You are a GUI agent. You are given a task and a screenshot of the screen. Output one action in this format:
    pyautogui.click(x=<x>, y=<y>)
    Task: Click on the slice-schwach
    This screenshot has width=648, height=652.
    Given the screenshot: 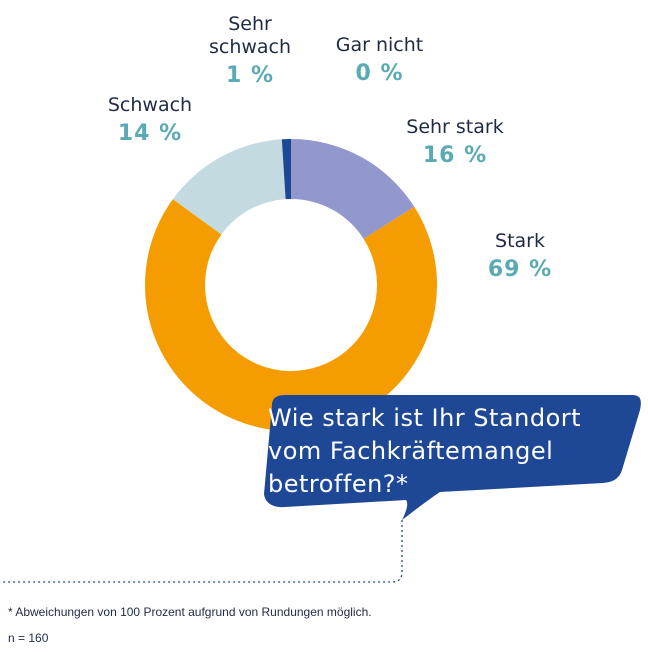 What is the action you would take?
    pyautogui.click(x=229, y=187)
    